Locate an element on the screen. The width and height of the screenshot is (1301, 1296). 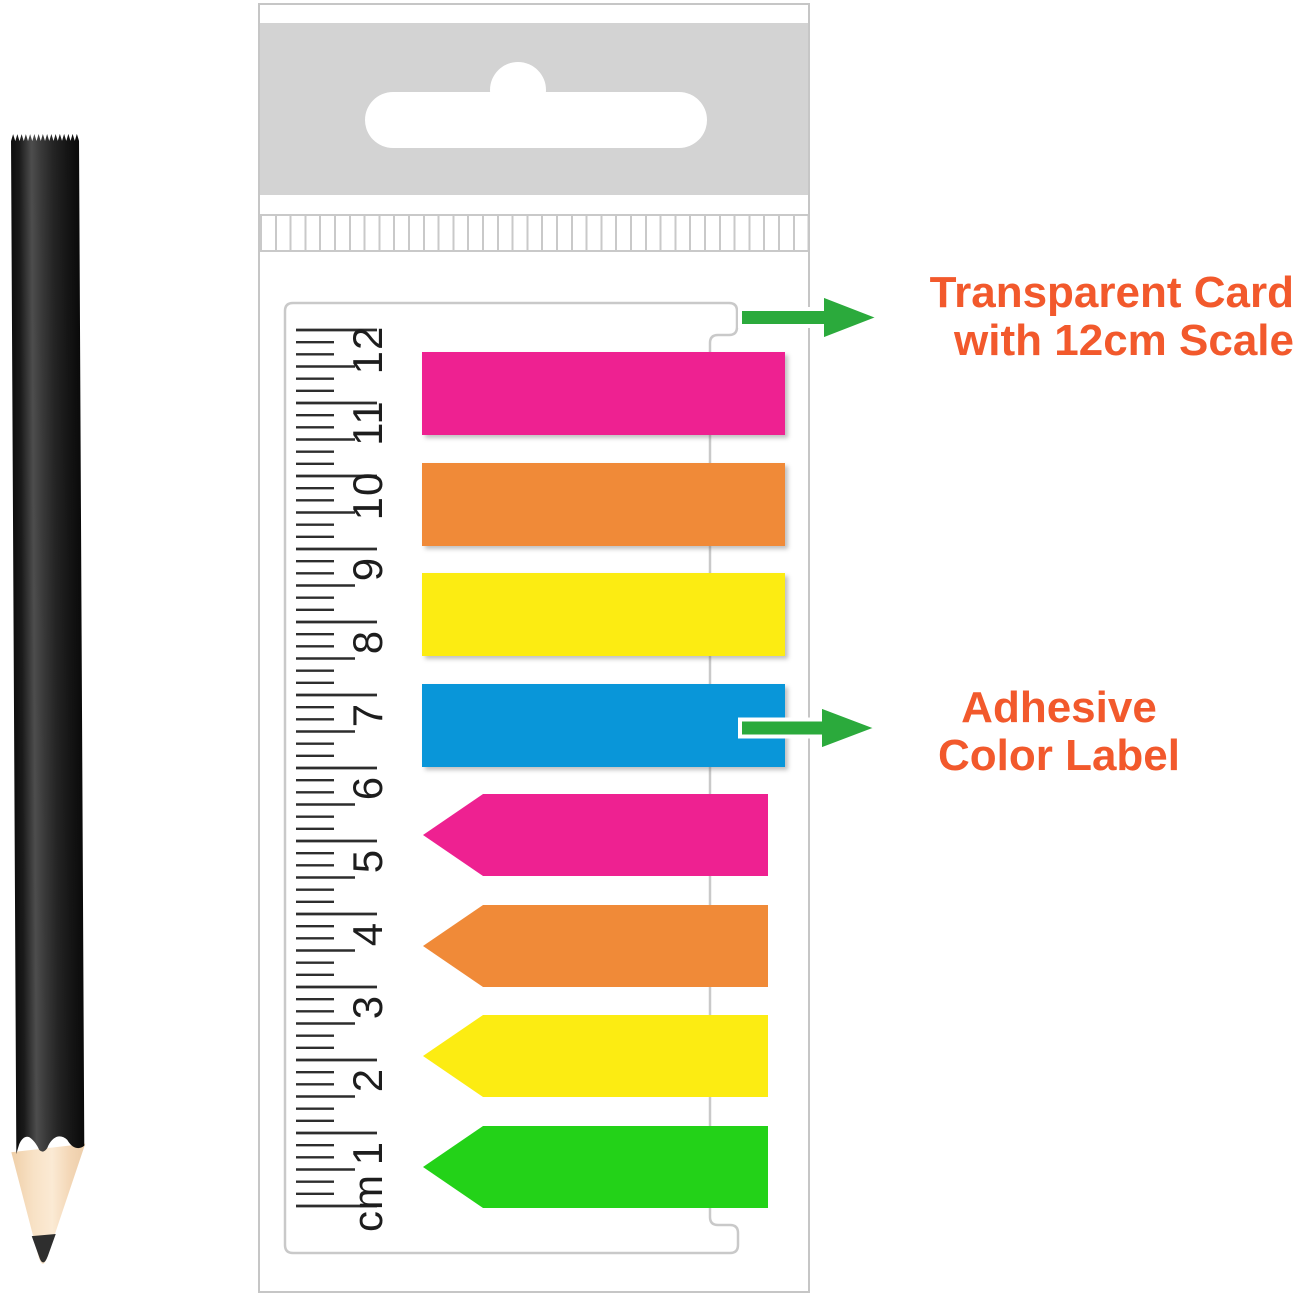
pink-arrow-tab is located at coordinates (595, 835).